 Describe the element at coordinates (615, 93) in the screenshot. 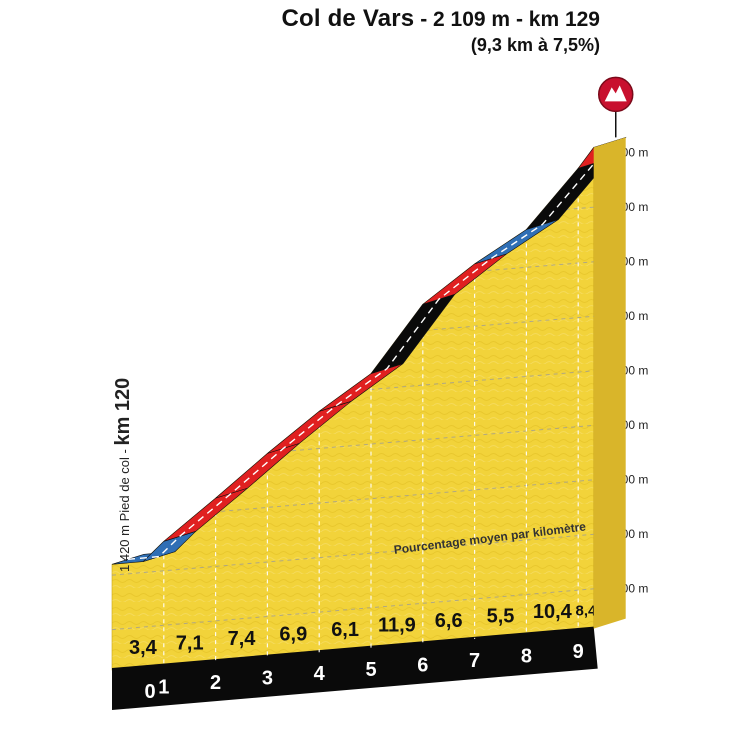

I see `mountain-glyph` at that location.